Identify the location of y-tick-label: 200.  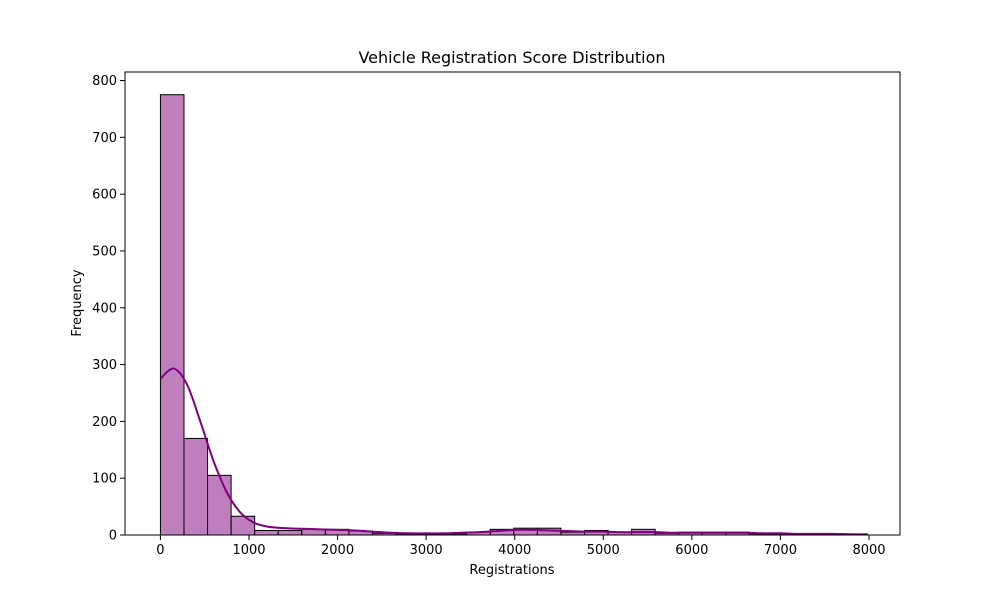
(104, 422).